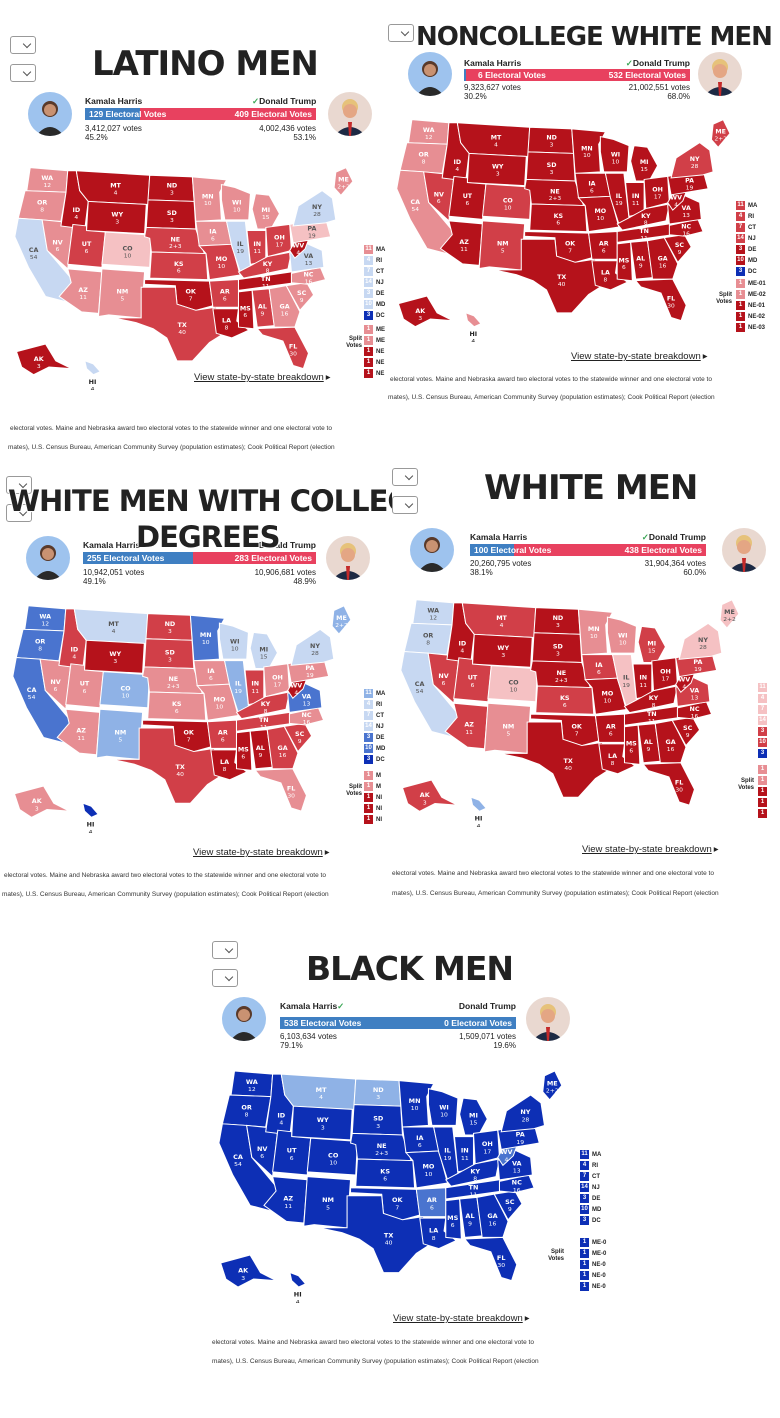  I want to click on state-label-ms: MS, so click(453, 1218).